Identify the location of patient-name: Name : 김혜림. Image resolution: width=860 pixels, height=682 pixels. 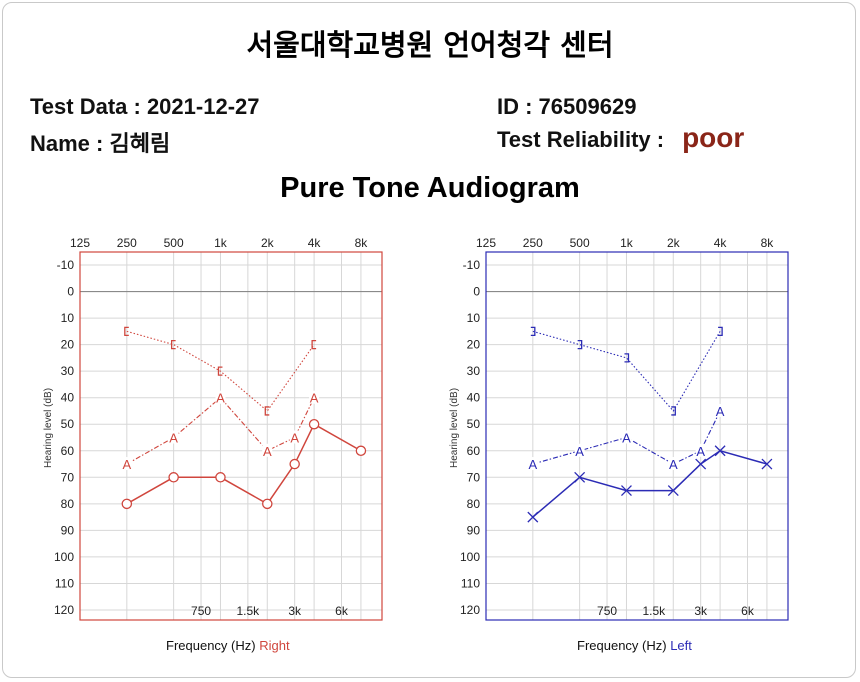
(100, 143).